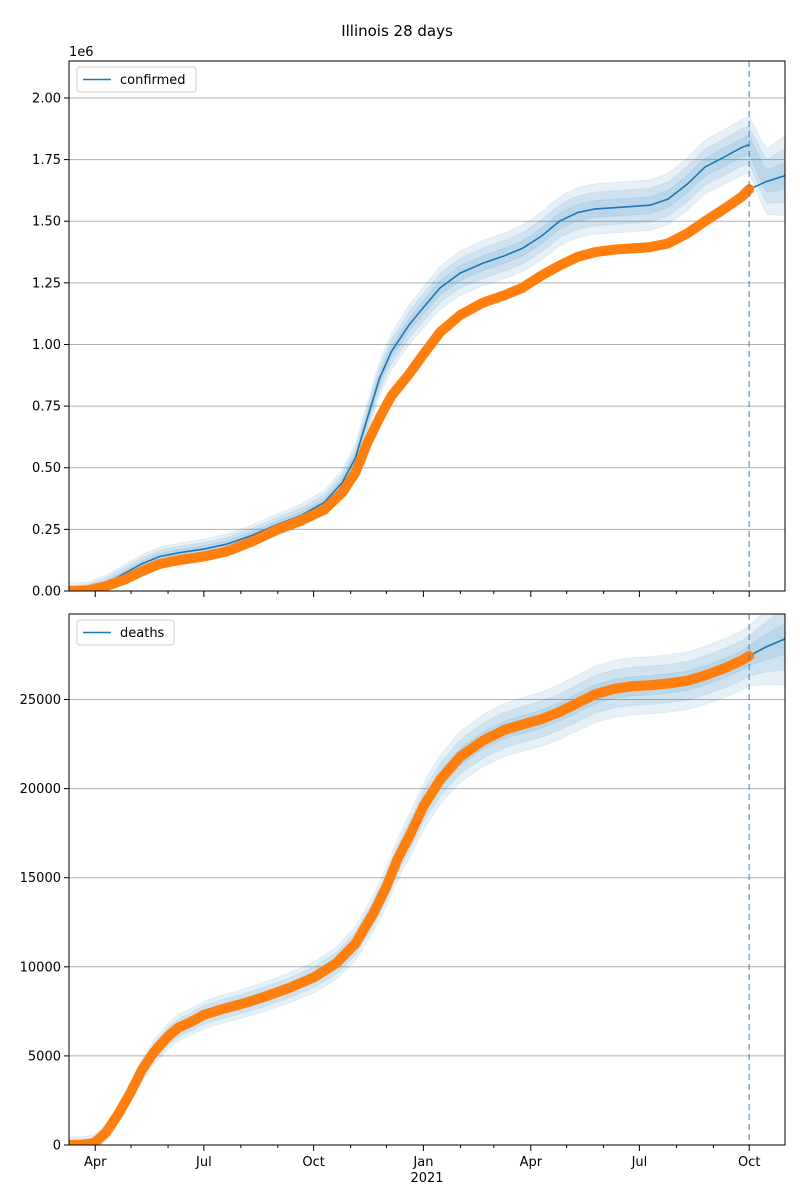  What do you see at coordinates (81, 52) in the screenshot?
I see `y-offset-label: 1e6` at bounding box center [81, 52].